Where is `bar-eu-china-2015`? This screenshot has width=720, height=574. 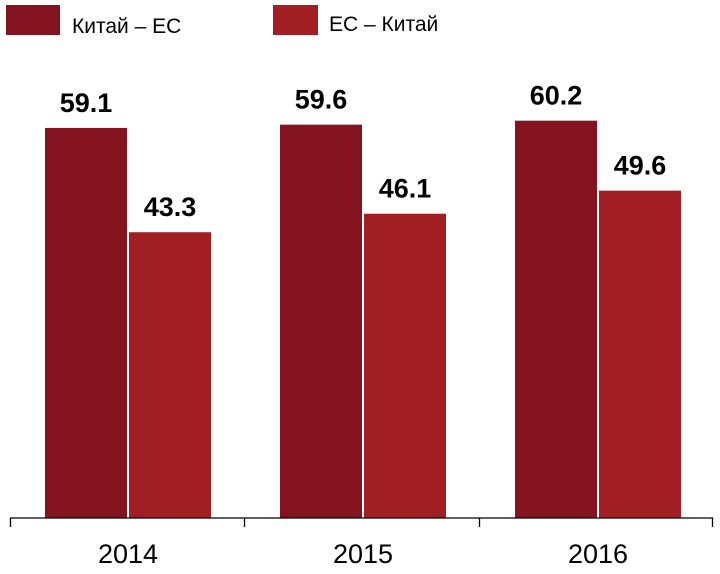
bar-eu-china-2015 is located at coordinates (405, 366).